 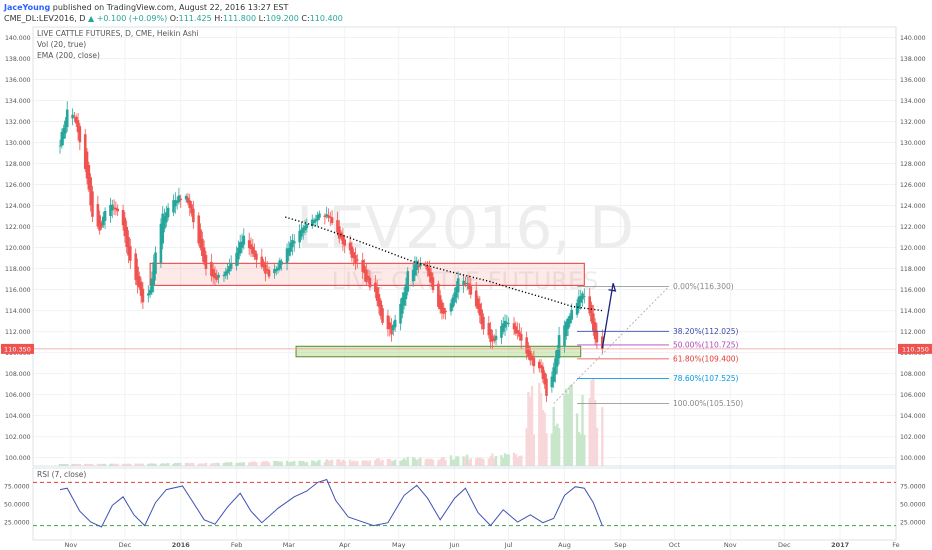 I want to click on y-tick-label-right: 140.000, so click(x=913, y=38).